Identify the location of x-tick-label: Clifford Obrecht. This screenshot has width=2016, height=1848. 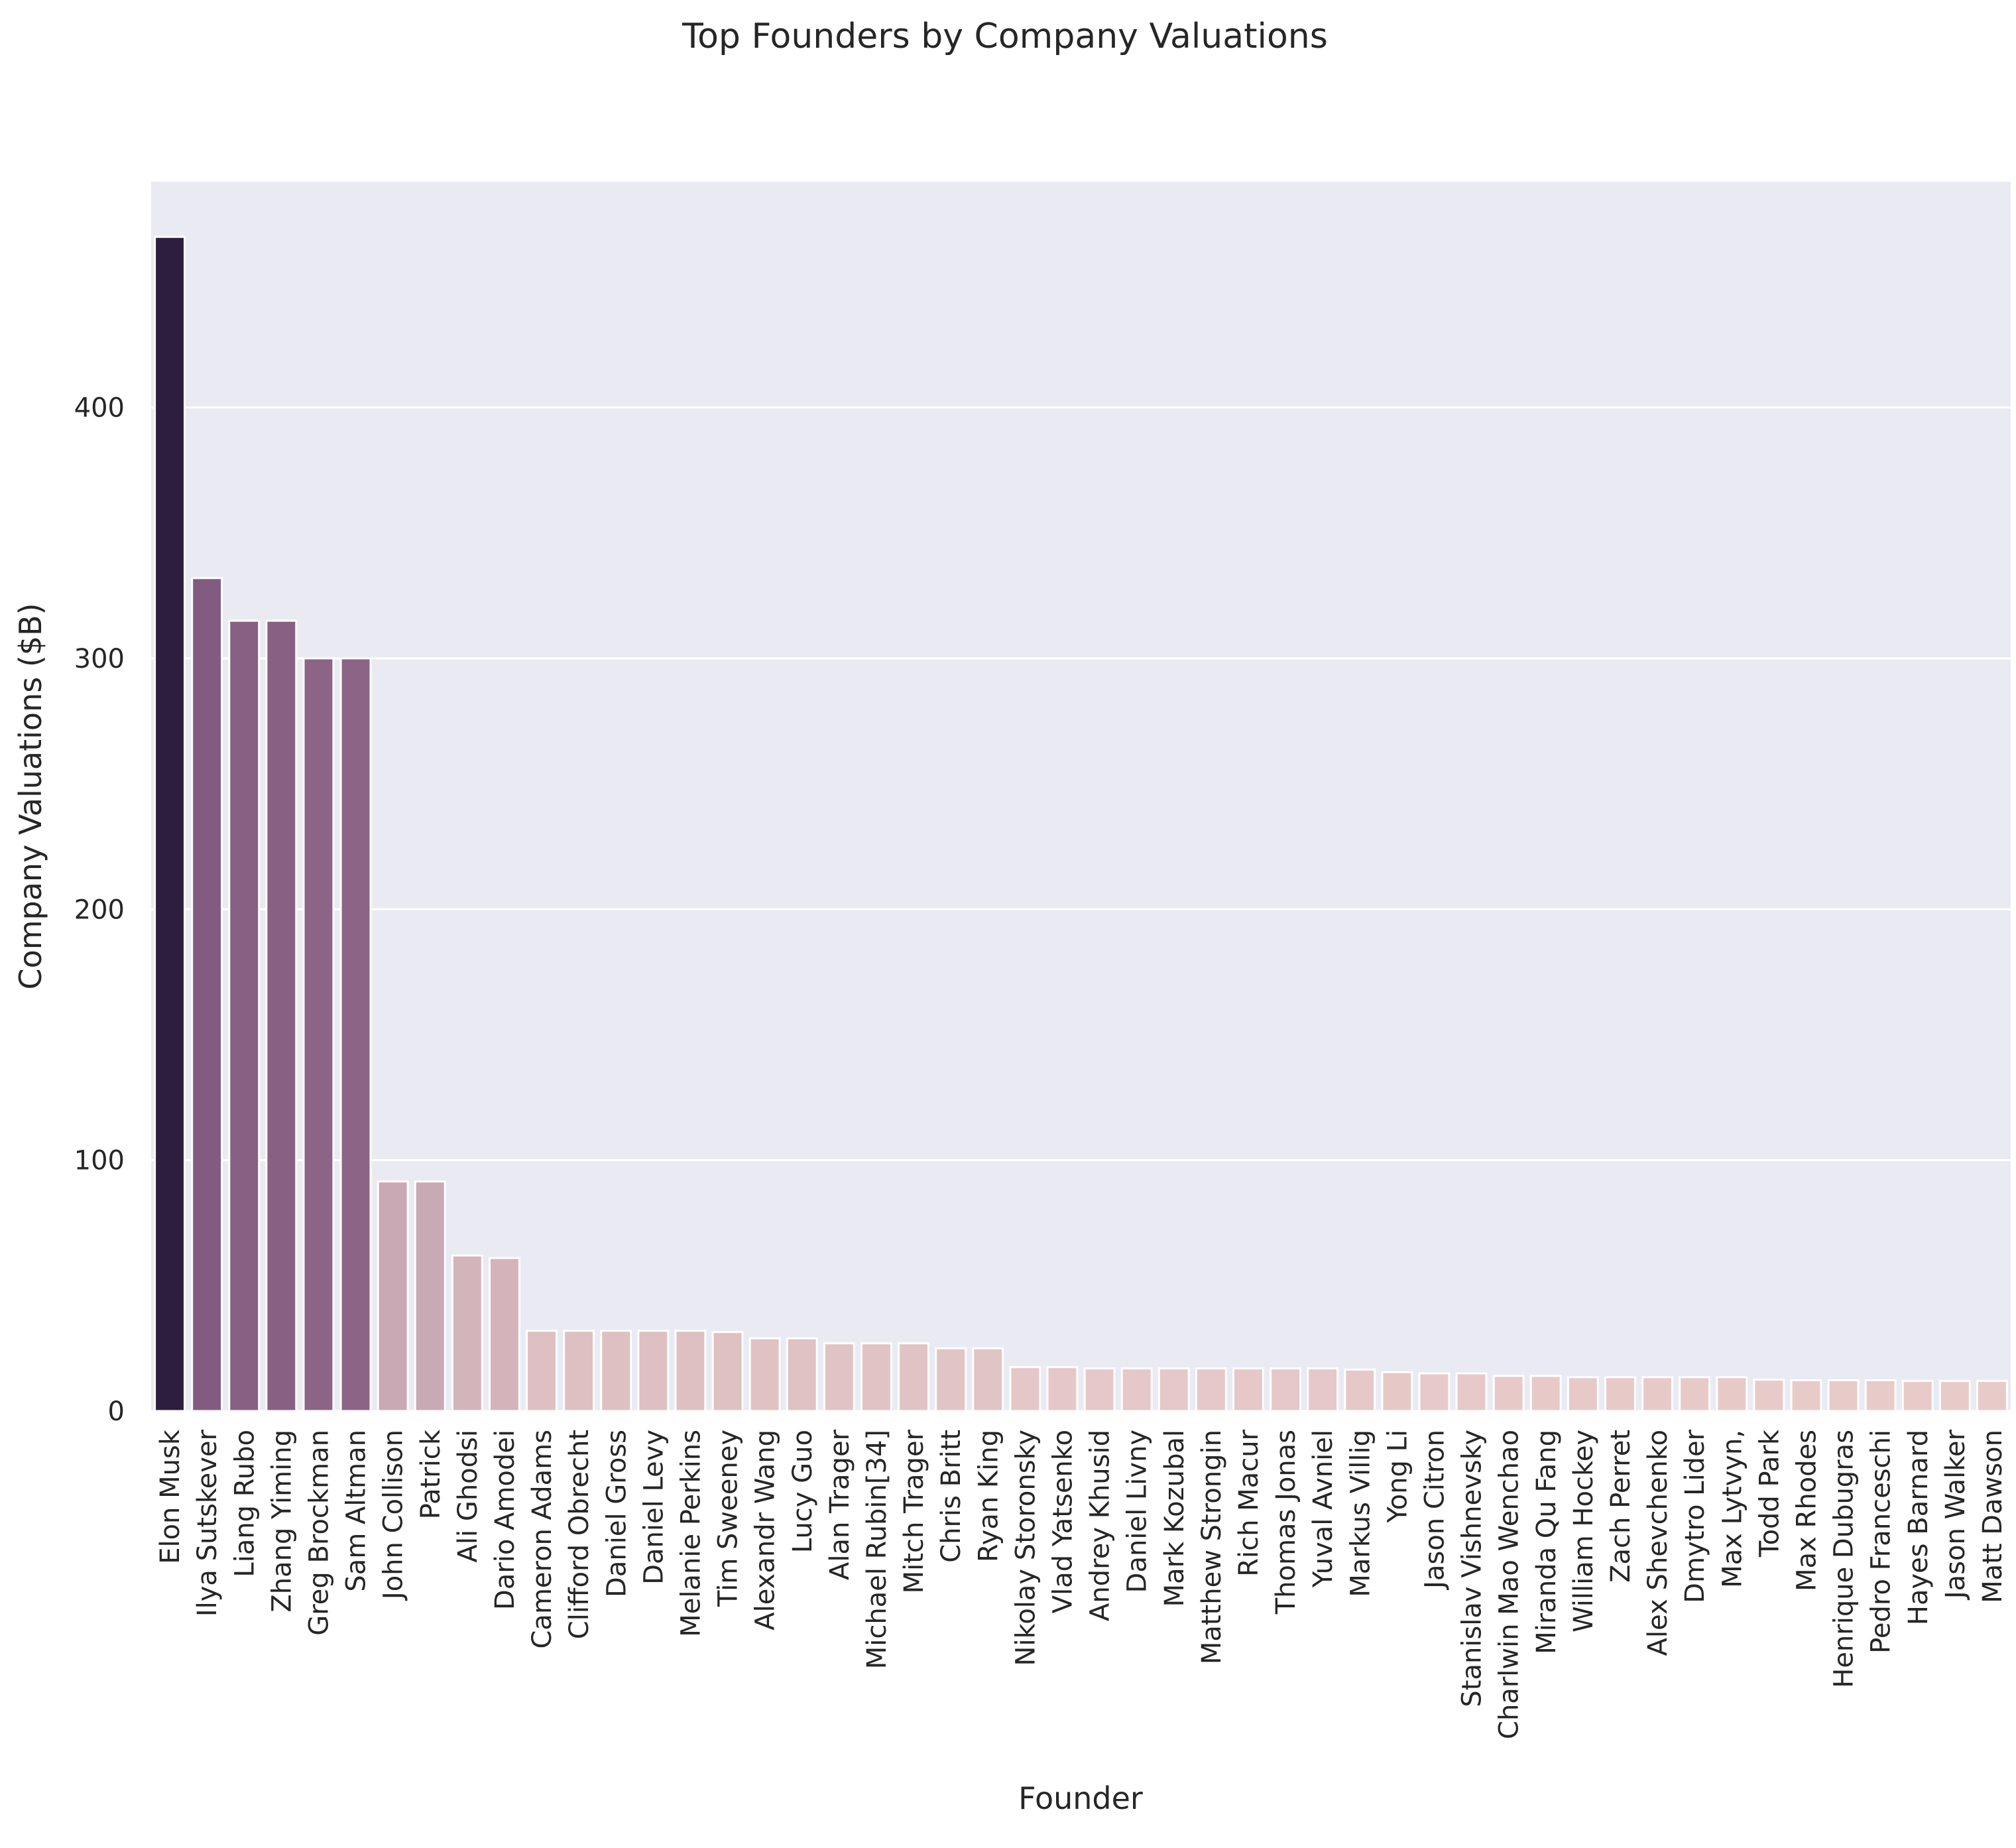
(579, 1535).